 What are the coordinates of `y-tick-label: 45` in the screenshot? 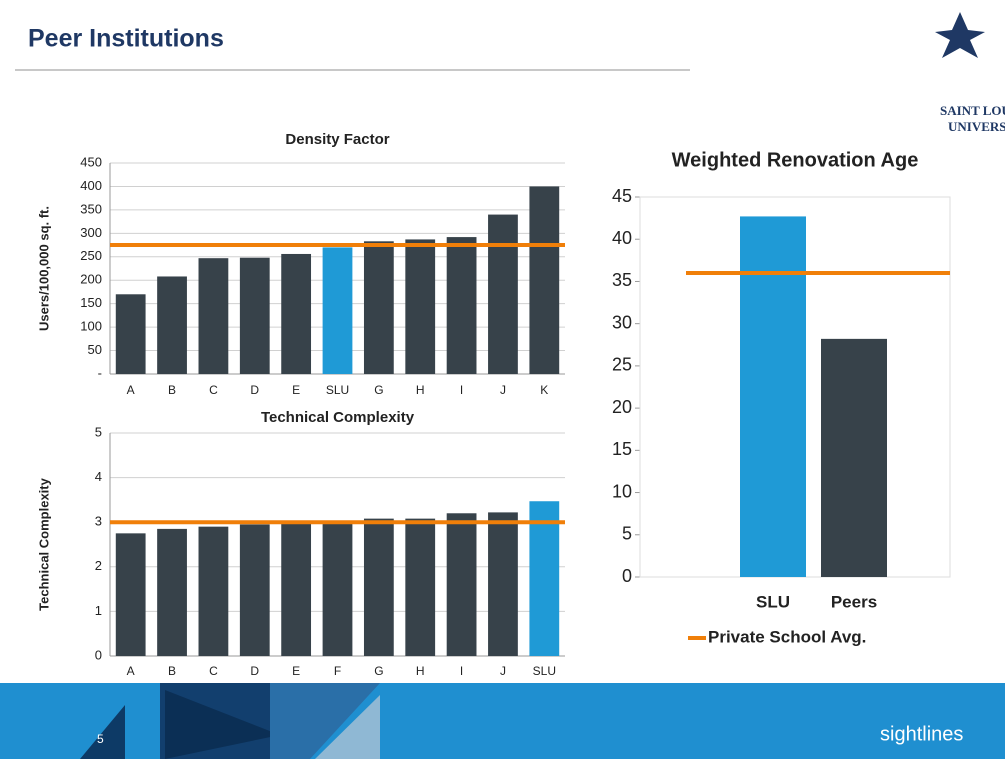 It's located at (622, 196).